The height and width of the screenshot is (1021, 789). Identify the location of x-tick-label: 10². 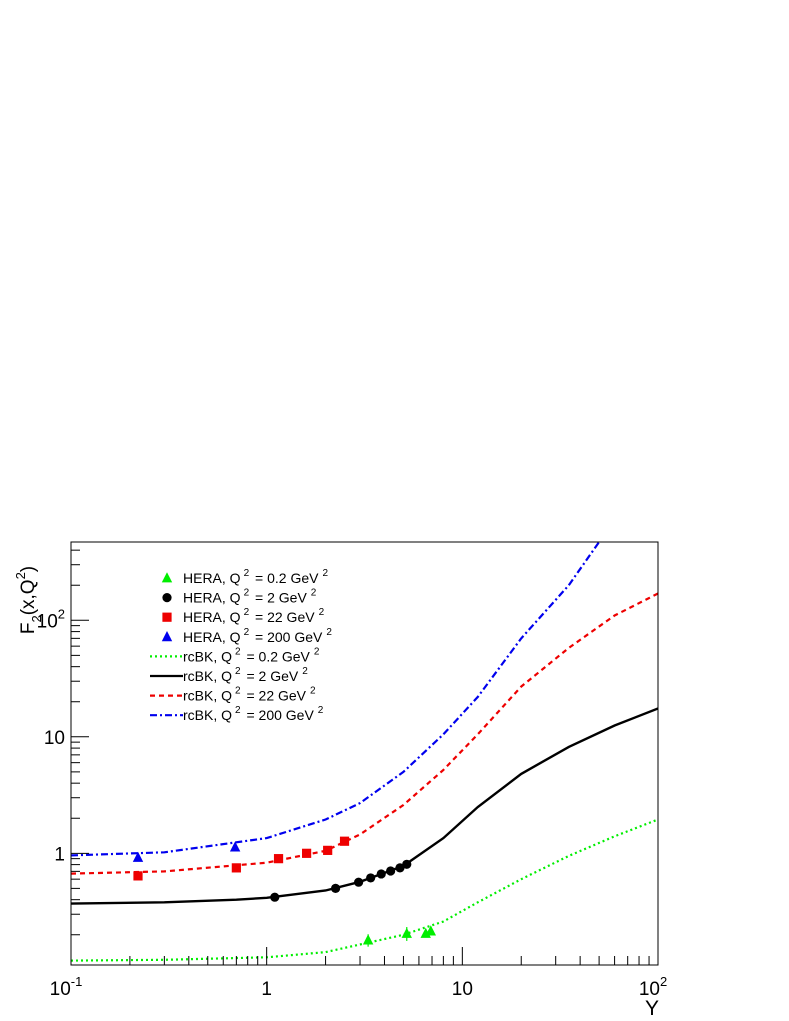
(653, 987).